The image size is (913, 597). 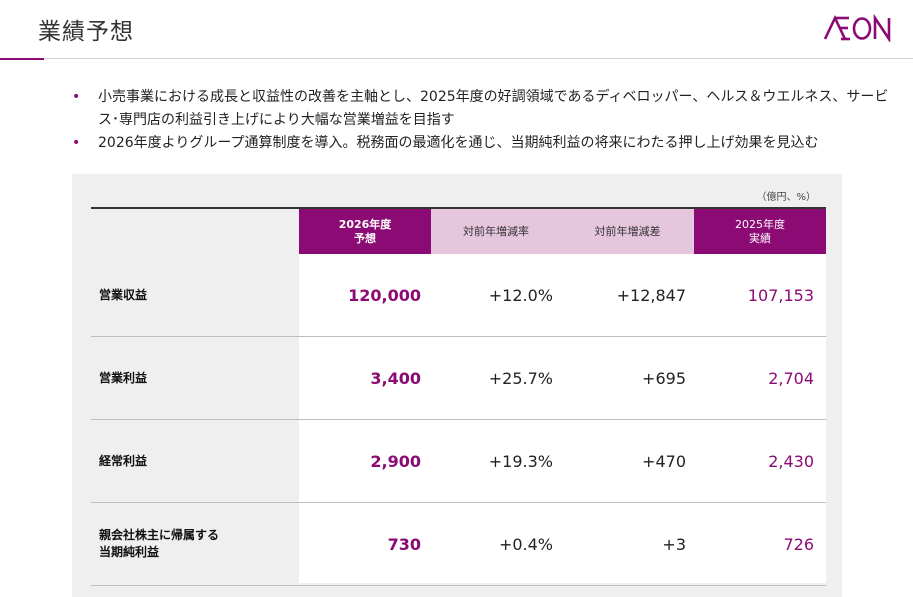 I want to click on yoy-rate-value: +19.3%, so click(x=520, y=461).